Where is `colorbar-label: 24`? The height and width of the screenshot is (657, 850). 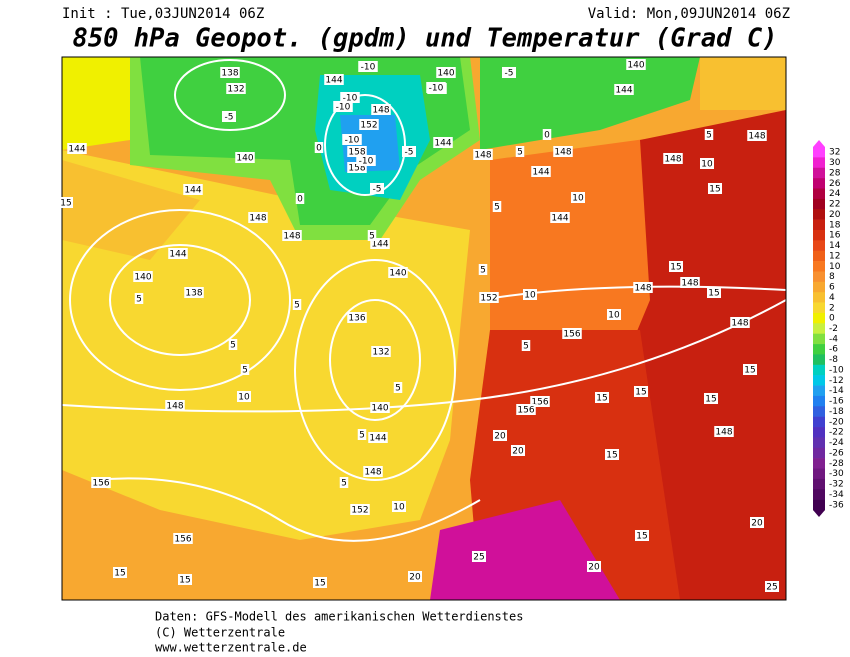
colorbar-label: 24 is located at coordinates (835, 194).